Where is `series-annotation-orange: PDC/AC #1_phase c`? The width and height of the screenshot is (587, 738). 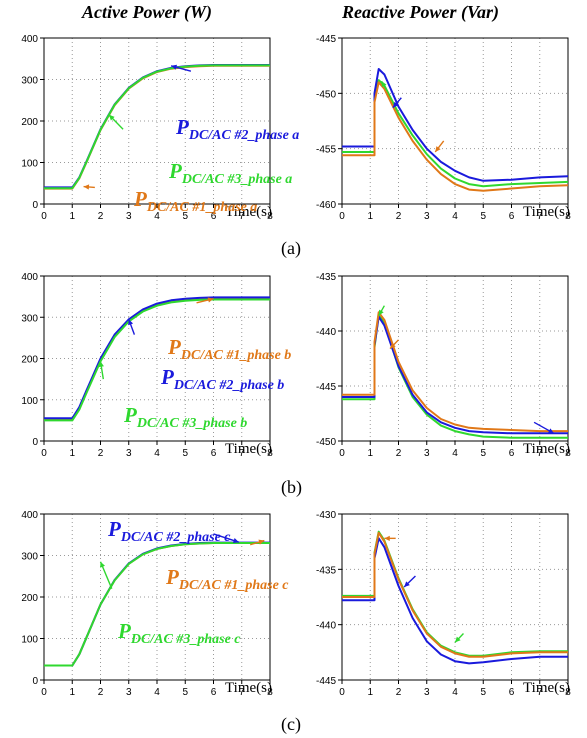
series-annotation-orange: PDC/AC #1_phase c is located at coordinates (227, 579).